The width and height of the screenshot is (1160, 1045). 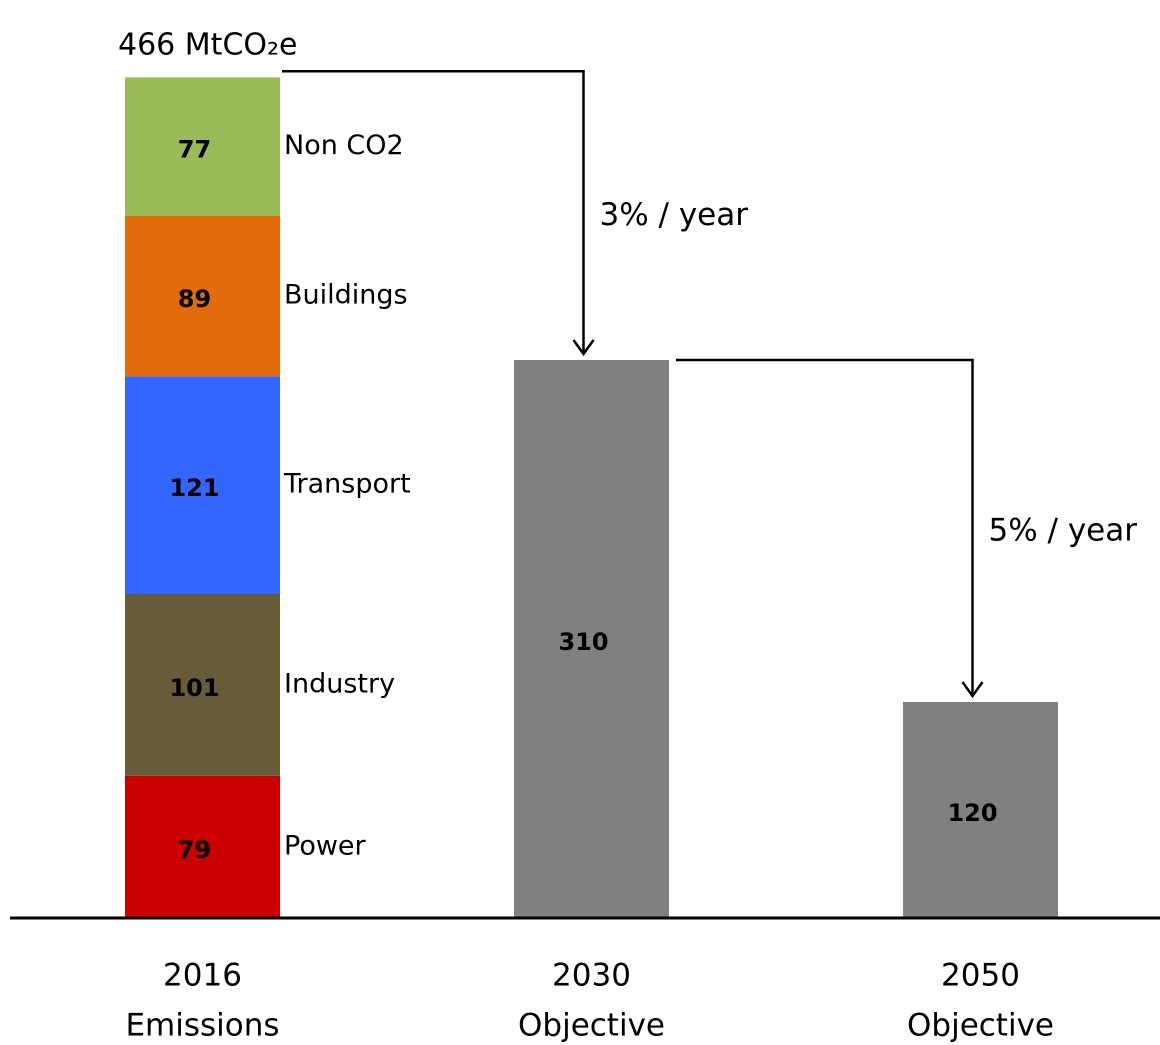 I want to click on value-label: 79, so click(x=194, y=850).